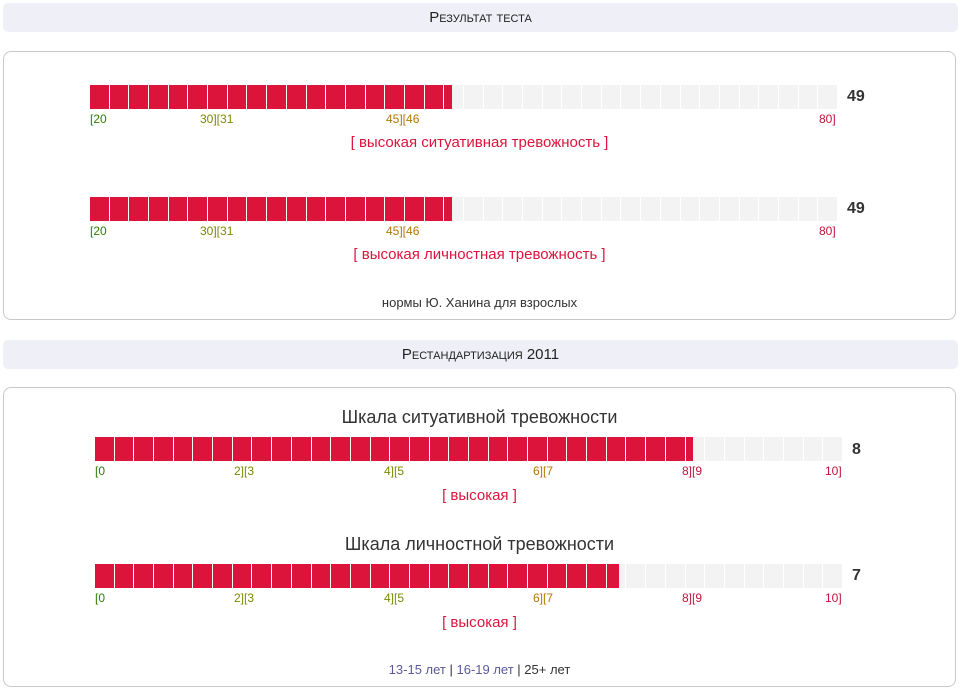  What do you see at coordinates (480, 354) in the screenshot?
I see `section-header-restandardization: Рестандартизация 2011` at bounding box center [480, 354].